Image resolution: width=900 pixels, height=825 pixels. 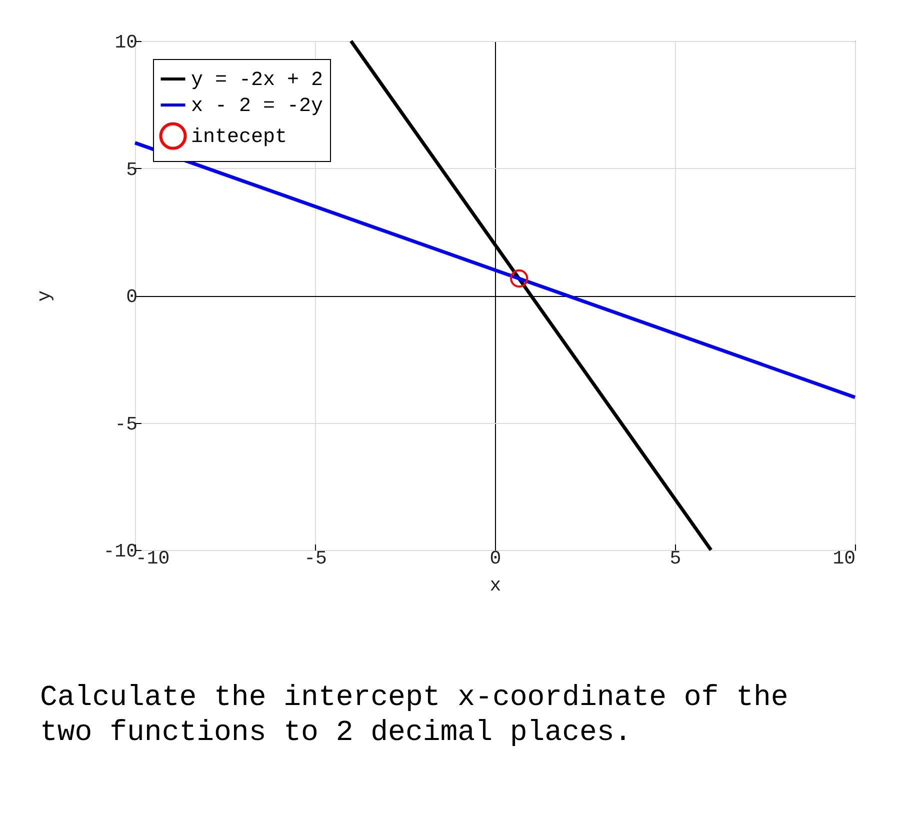 What do you see at coordinates (132, 297) in the screenshot?
I see `y-tick-label: 0` at bounding box center [132, 297].